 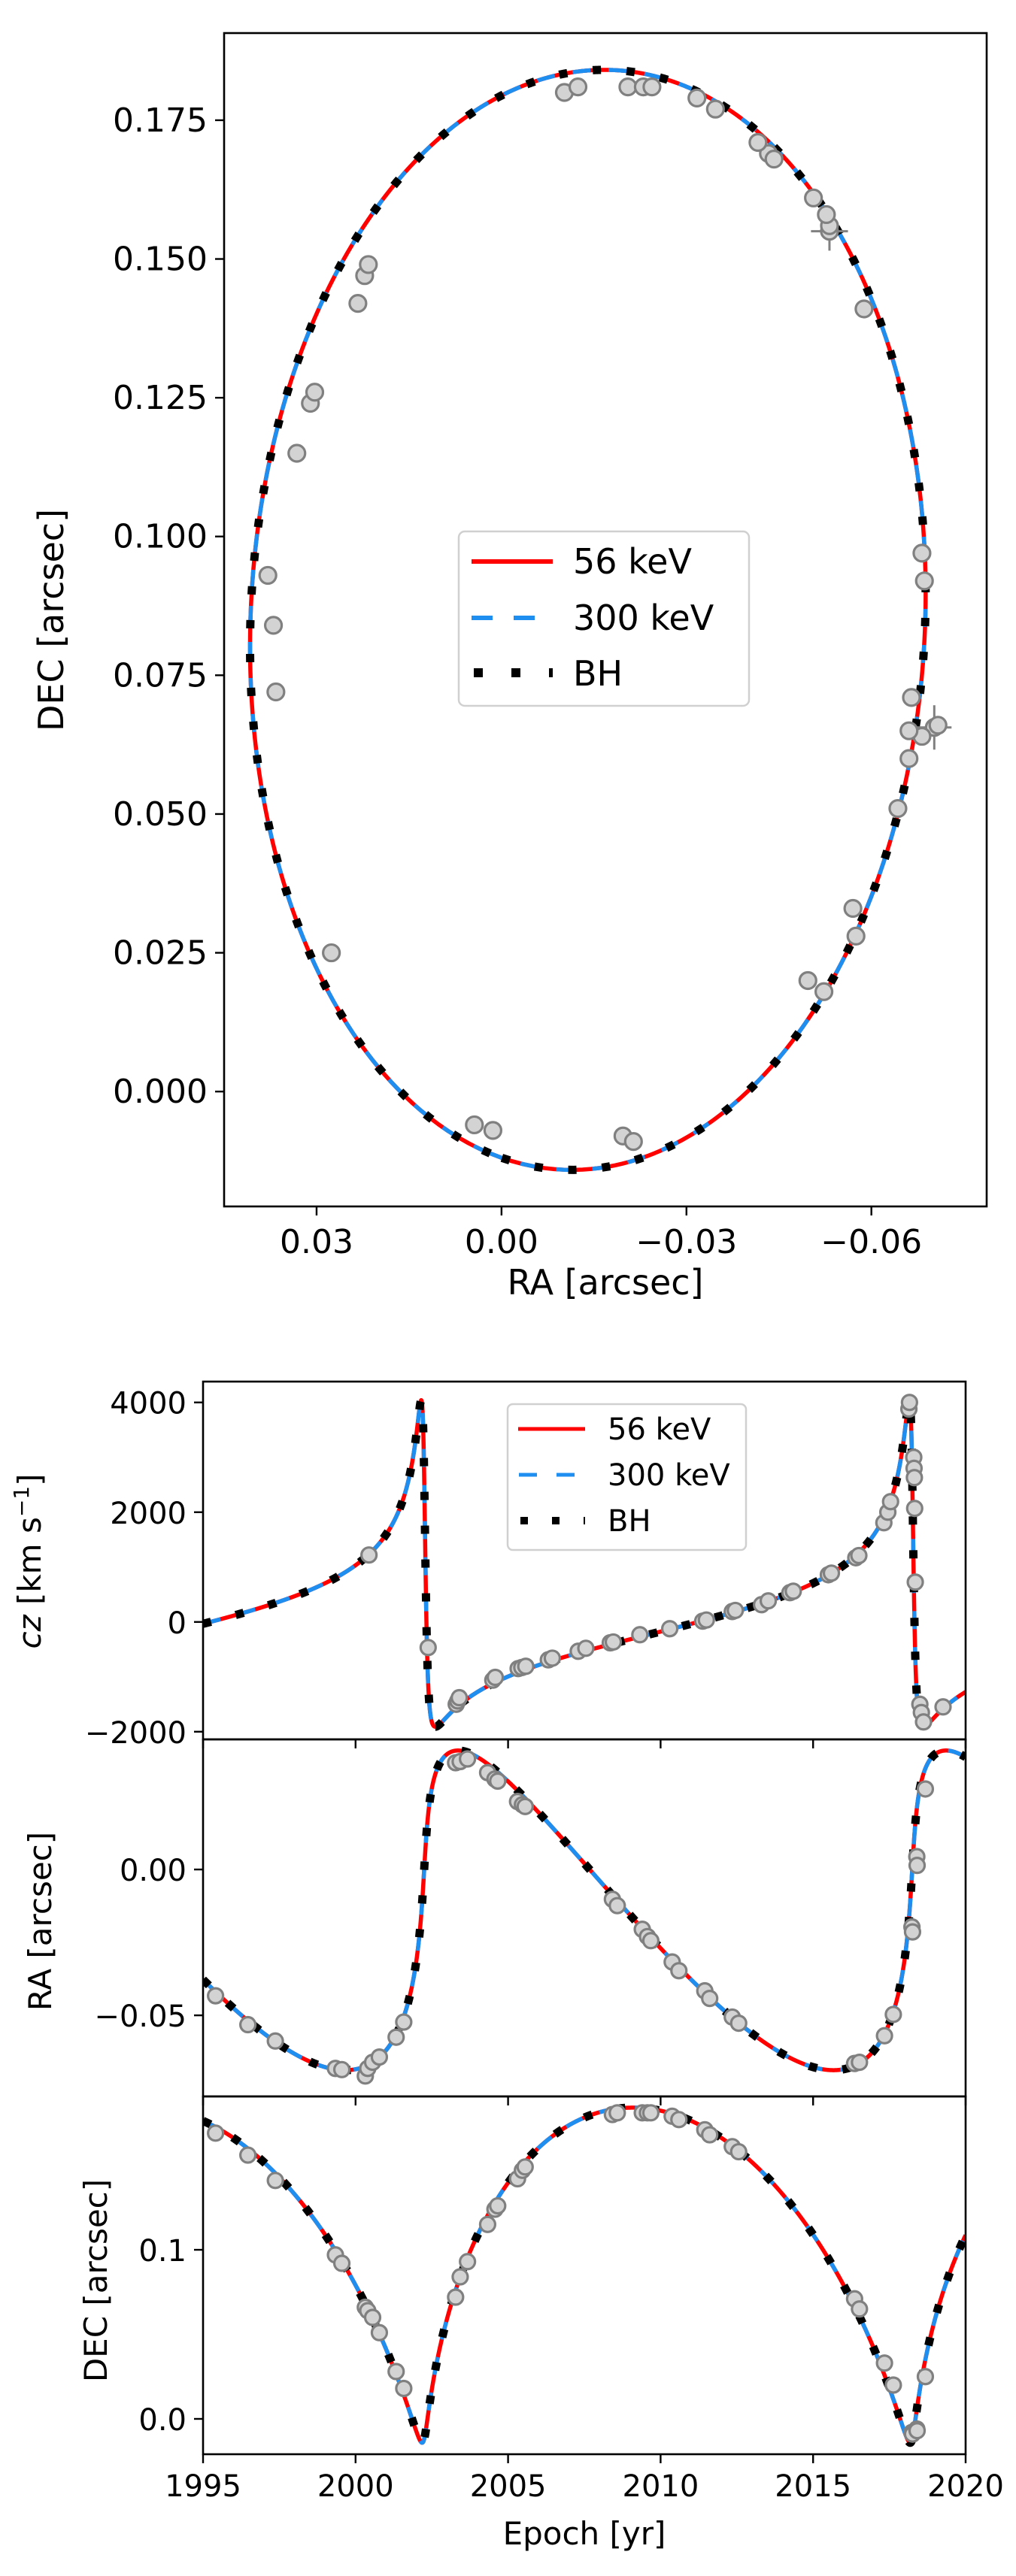 I want to click on dec-curve-56-kev, so click(x=584, y=2275).